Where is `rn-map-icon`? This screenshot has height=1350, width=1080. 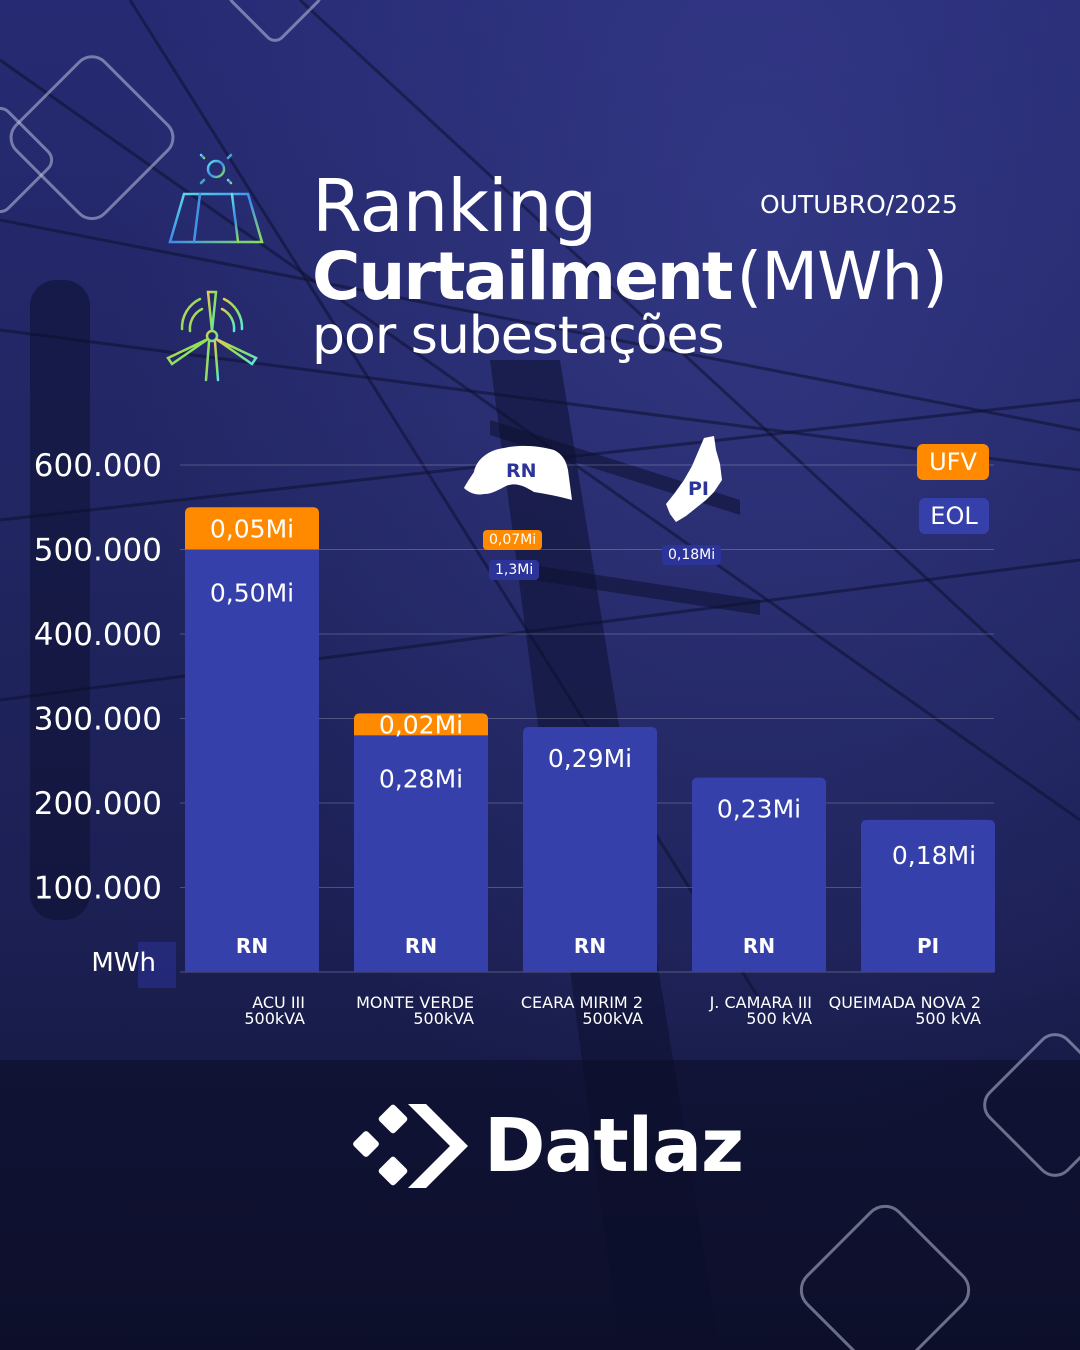
rn-map-icon is located at coordinates (518, 472).